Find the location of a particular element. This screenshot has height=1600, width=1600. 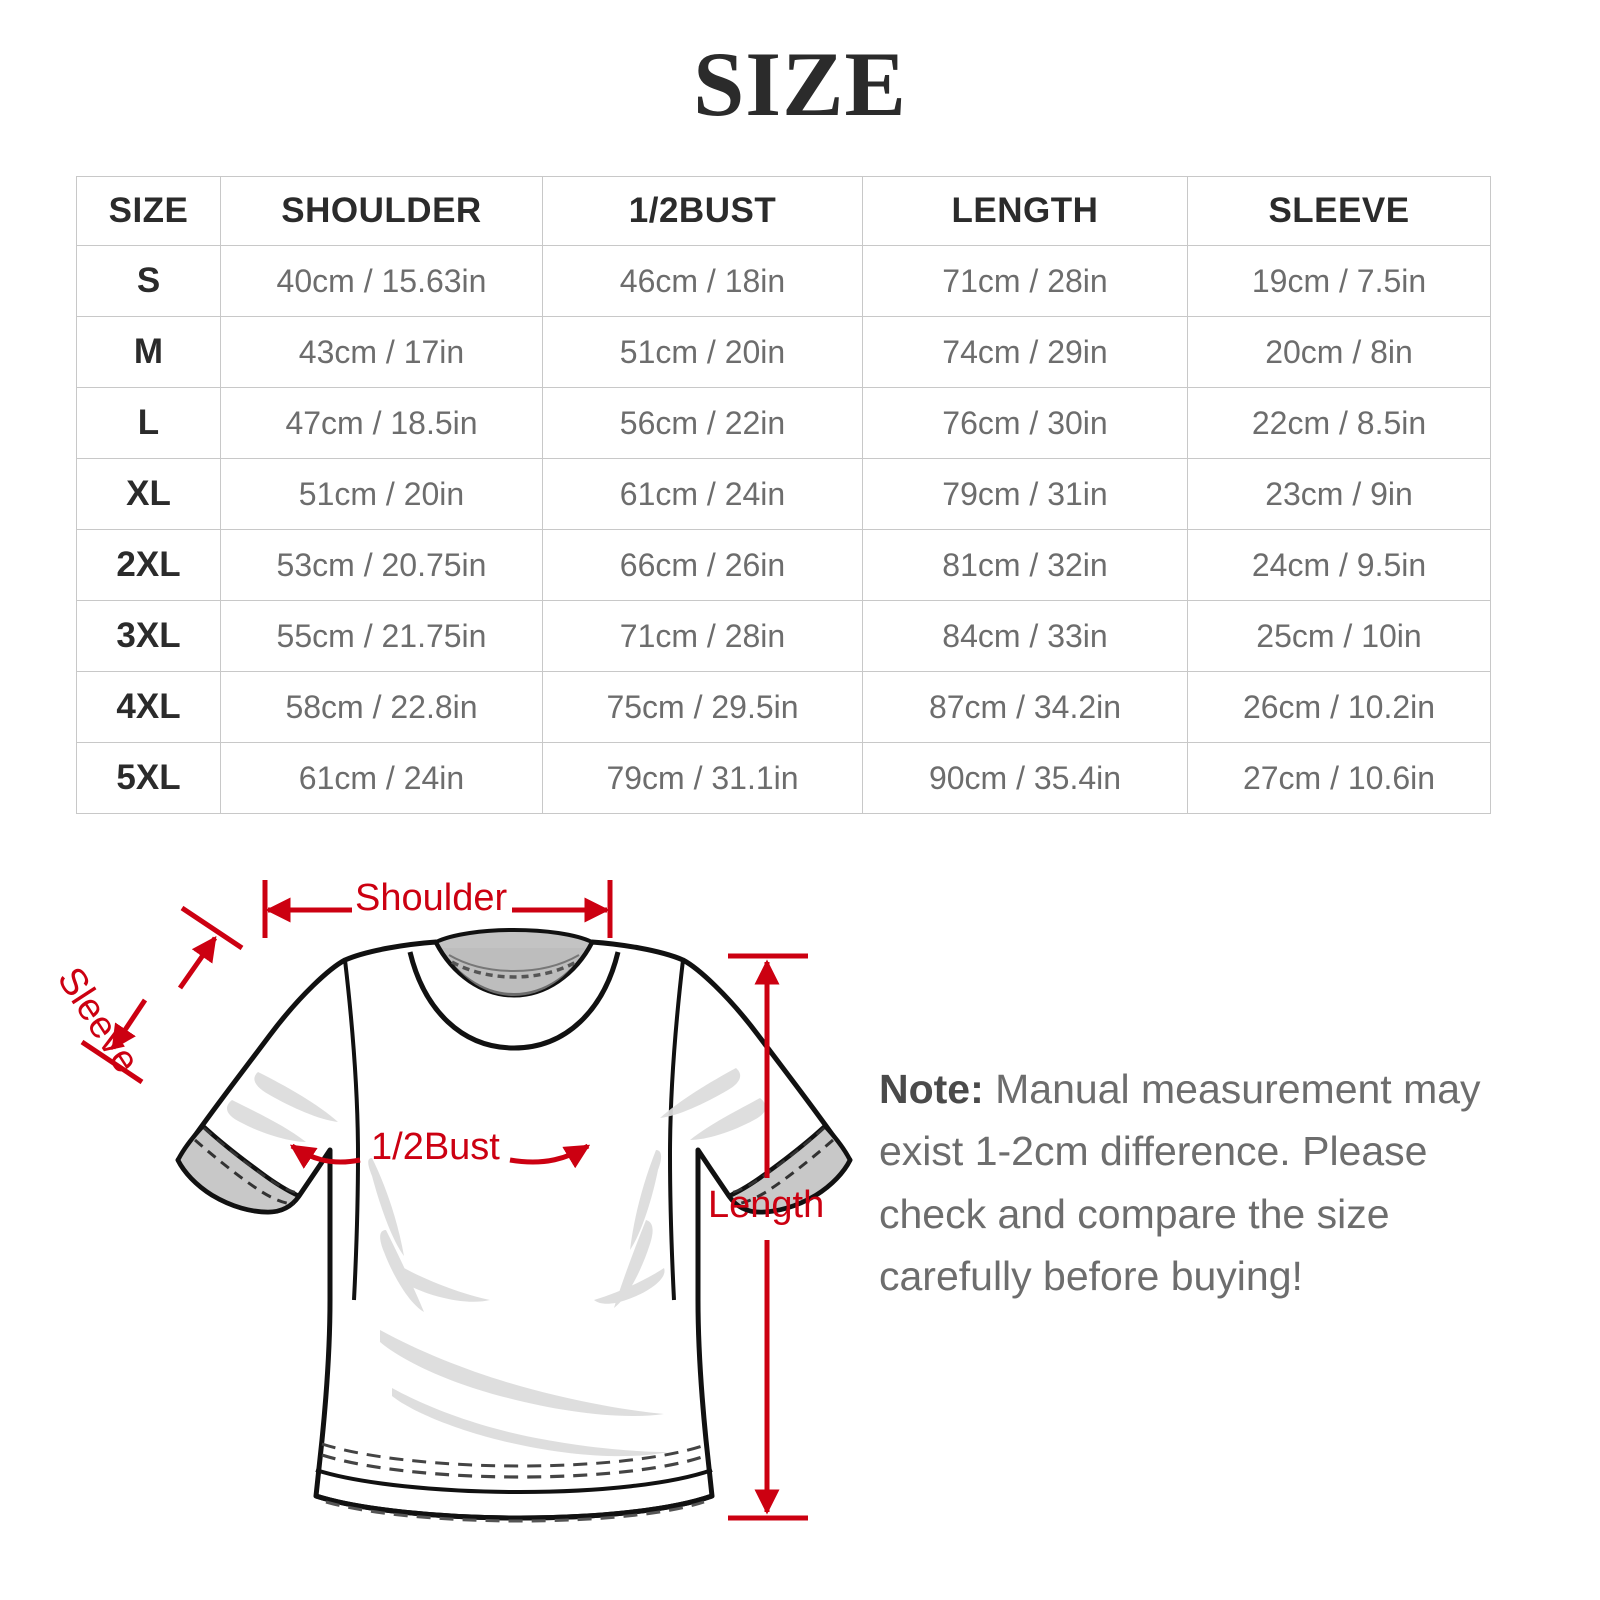

cell-size: S is located at coordinates (148, 281).